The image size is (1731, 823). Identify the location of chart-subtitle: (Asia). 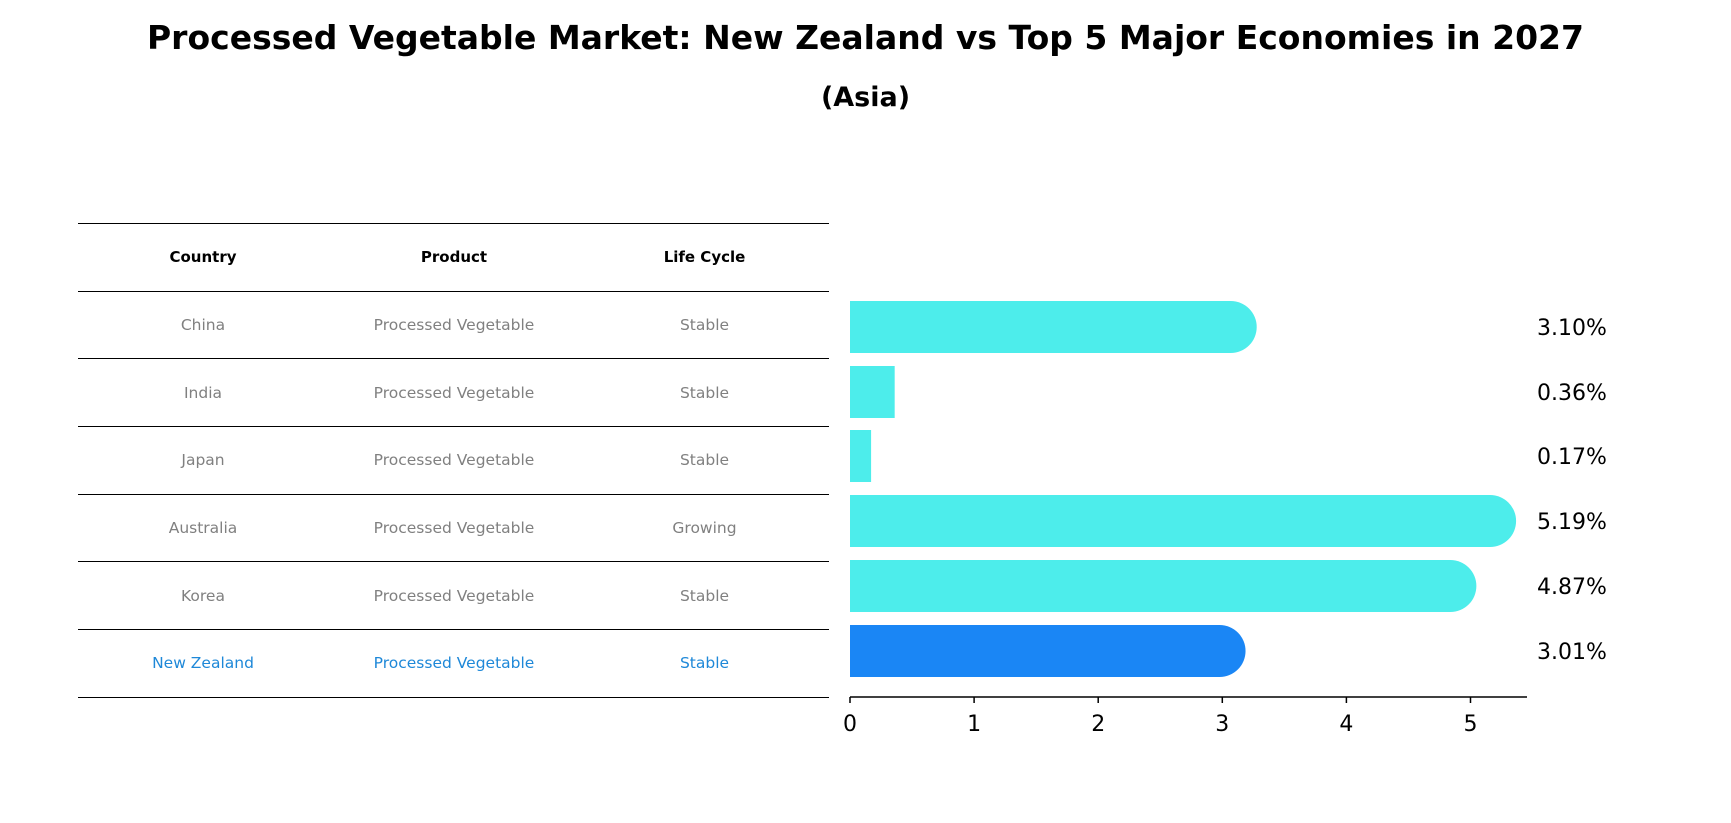
(865, 97).